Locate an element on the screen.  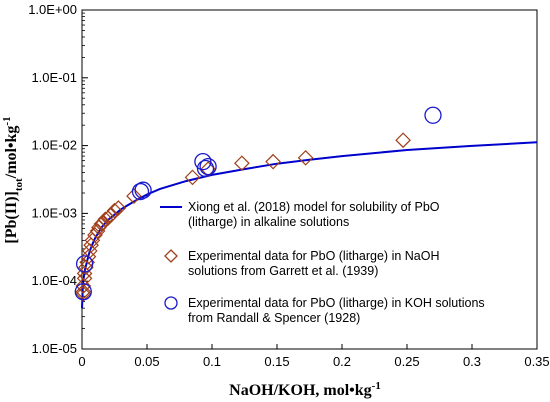
x-tick-label: 0.25 is located at coordinates (406, 361).